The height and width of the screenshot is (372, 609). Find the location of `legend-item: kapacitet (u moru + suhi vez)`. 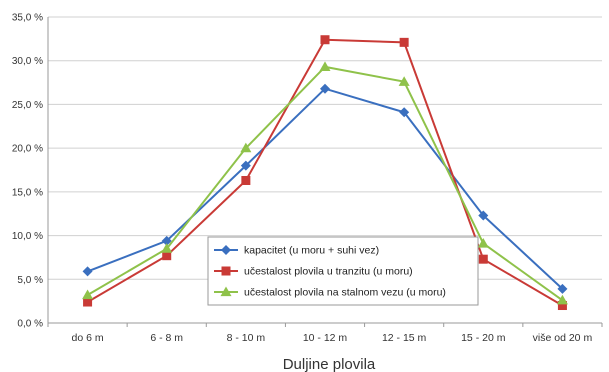

legend-item: kapacitet (u moru + suhi vez) is located at coordinates (296, 251).